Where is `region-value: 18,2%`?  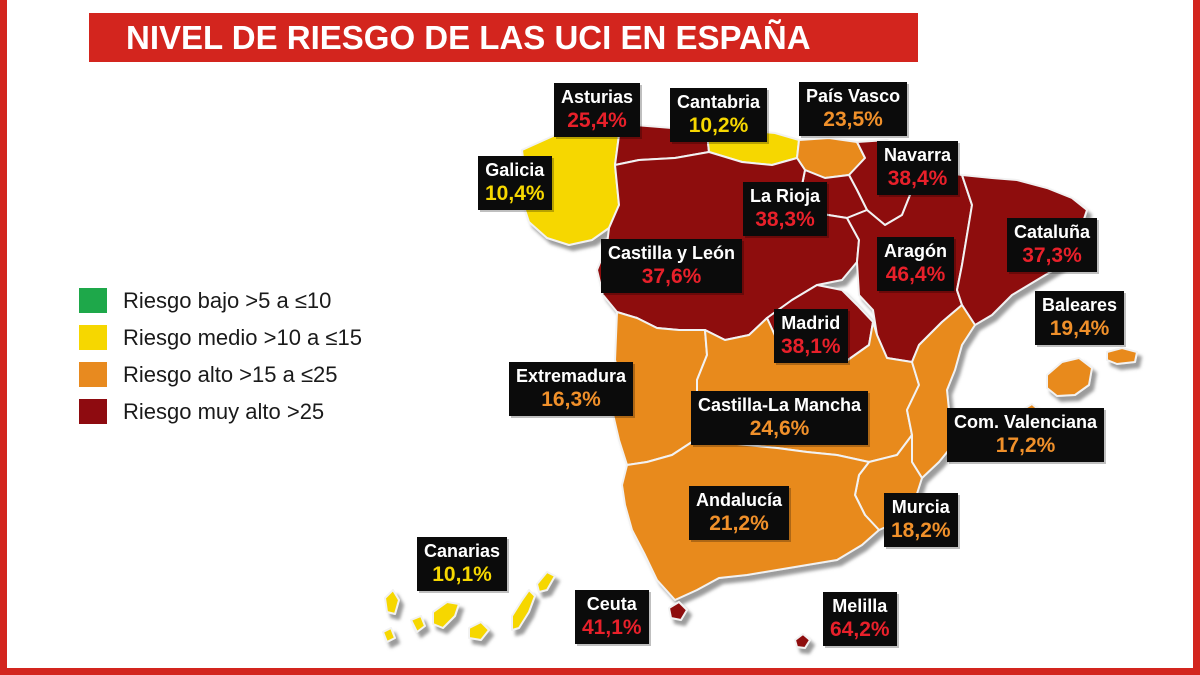 region-value: 18,2% is located at coordinates (921, 530).